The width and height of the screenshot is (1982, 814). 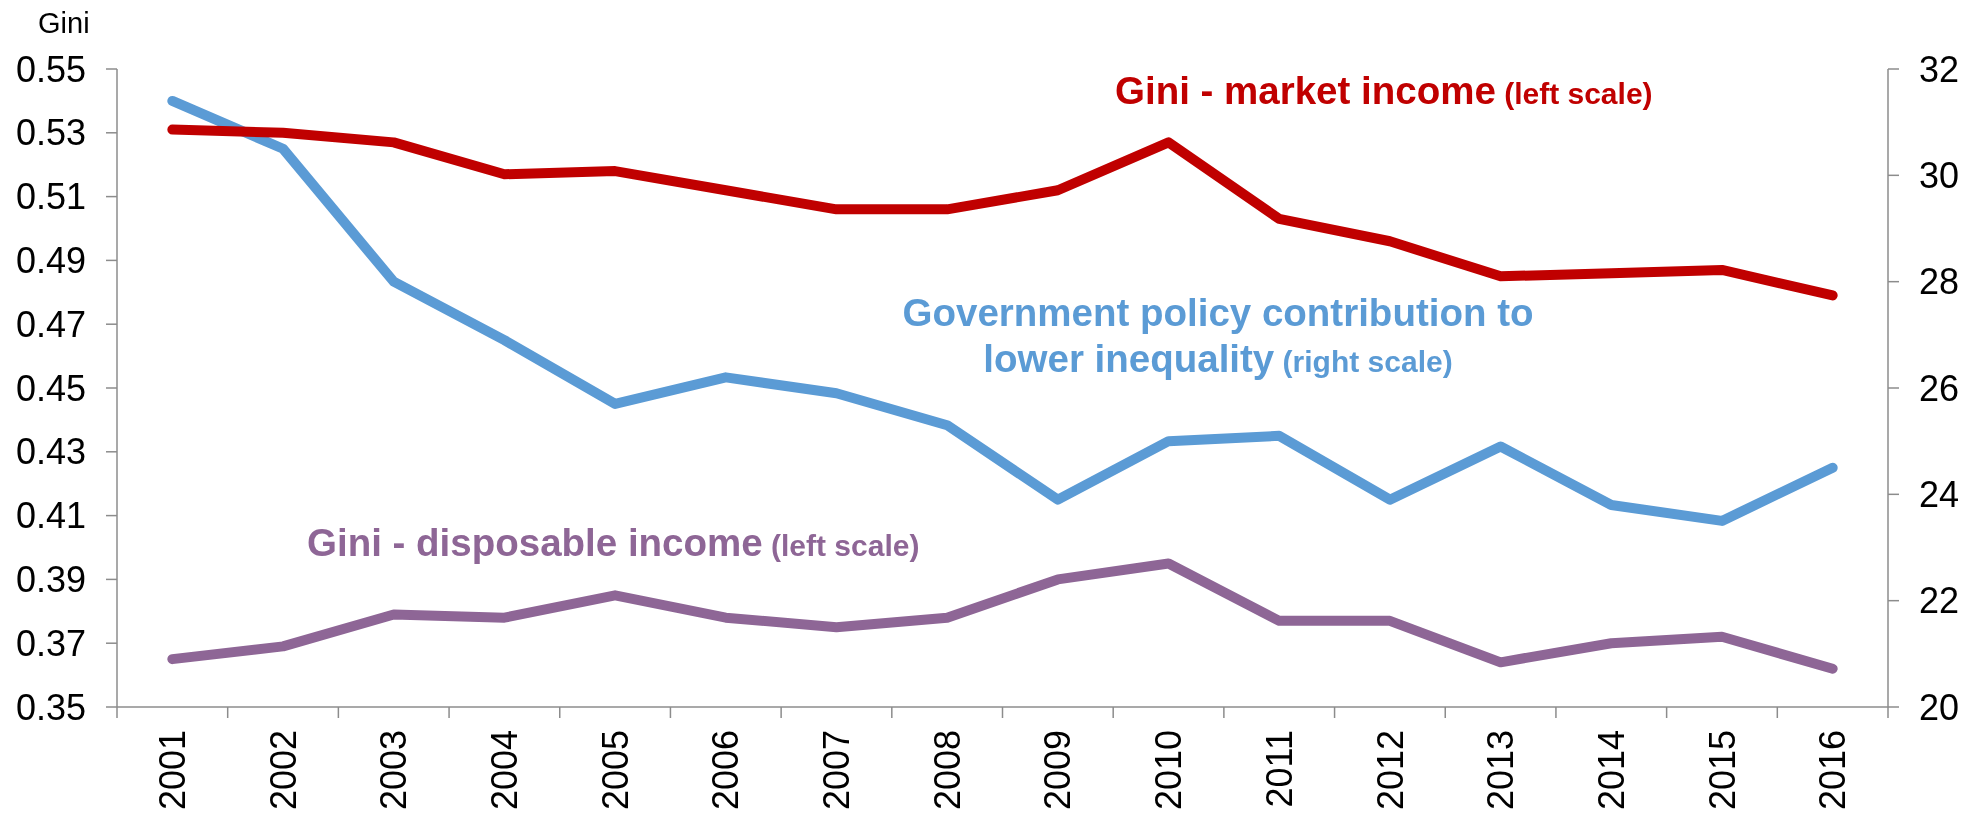 I want to click on y2-tick-label: 26, so click(x=1939, y=388).